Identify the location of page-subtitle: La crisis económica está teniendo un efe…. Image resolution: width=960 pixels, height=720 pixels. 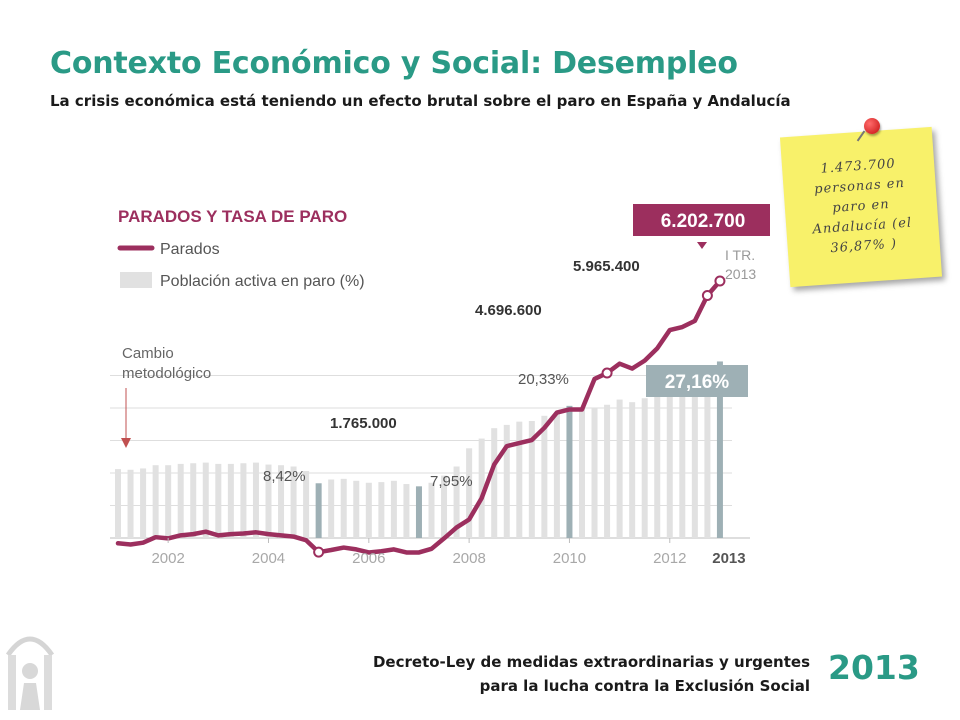
(420, 101).